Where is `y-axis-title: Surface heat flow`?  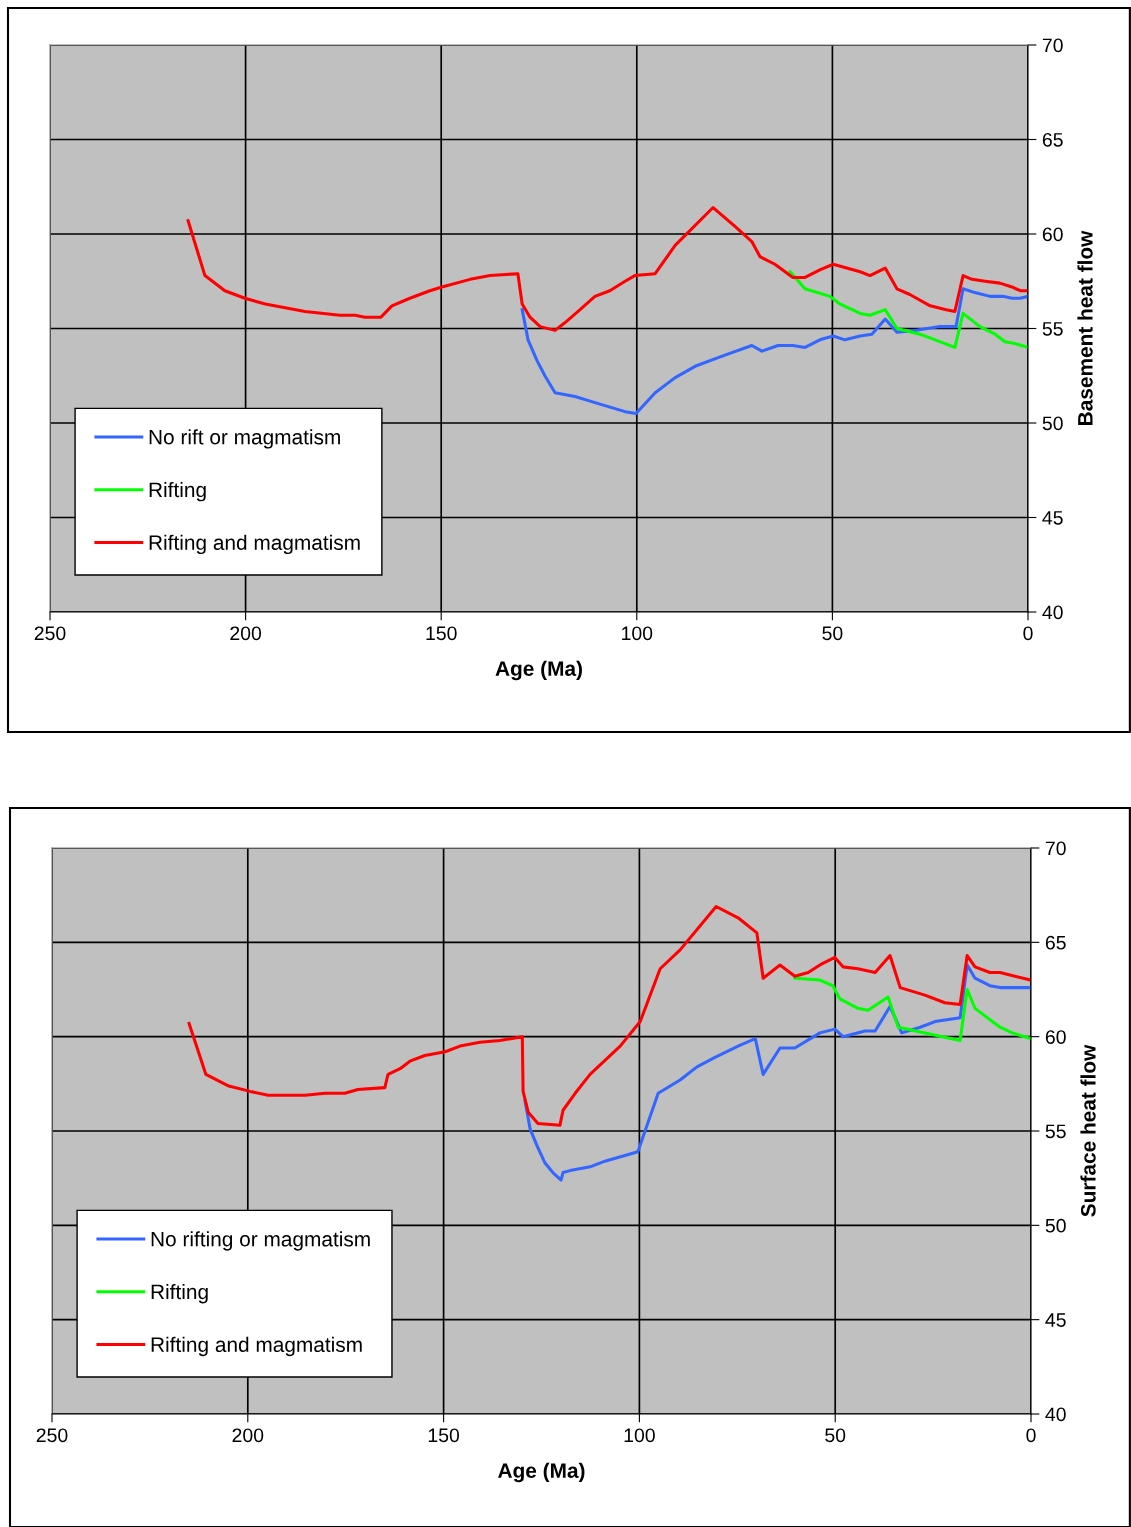
y-axis-title: Surface heat flow is located at coordinates (1088, 1130).